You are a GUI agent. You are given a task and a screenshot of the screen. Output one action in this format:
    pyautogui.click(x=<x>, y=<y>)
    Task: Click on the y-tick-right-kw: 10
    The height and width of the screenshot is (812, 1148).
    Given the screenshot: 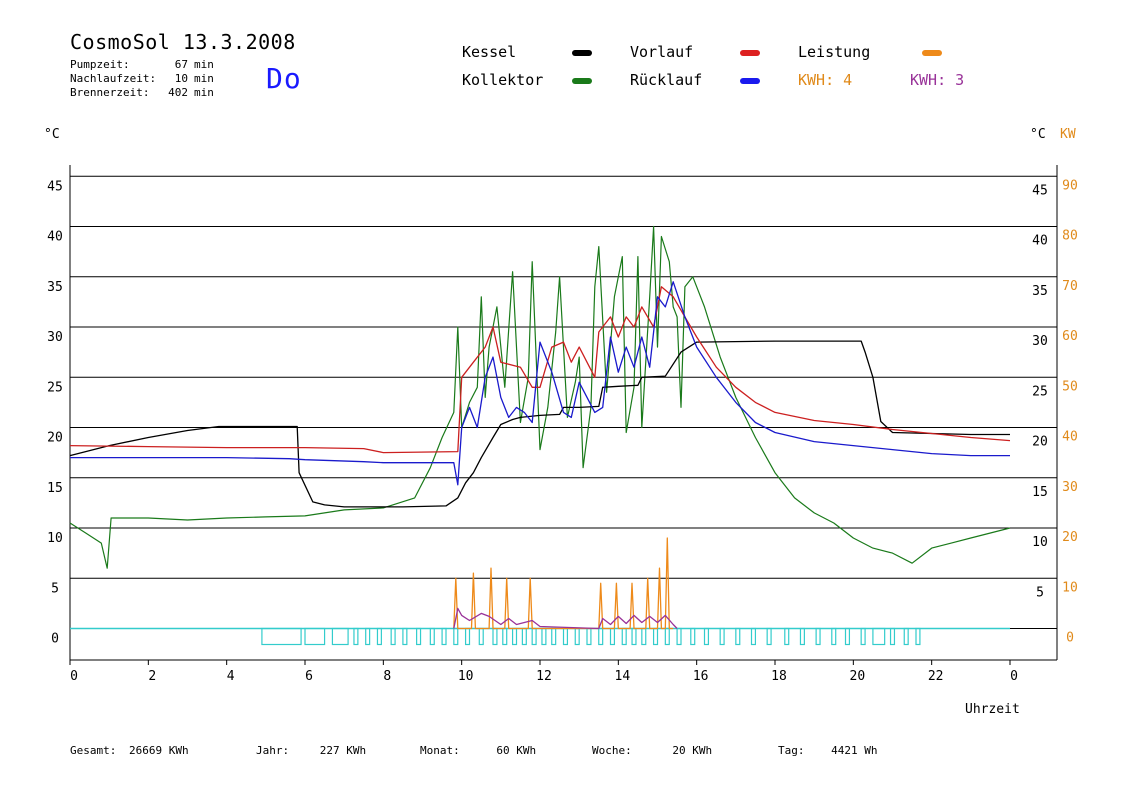 What is the action you would take?
    pyautogui.click(x=1070, y=587)
    